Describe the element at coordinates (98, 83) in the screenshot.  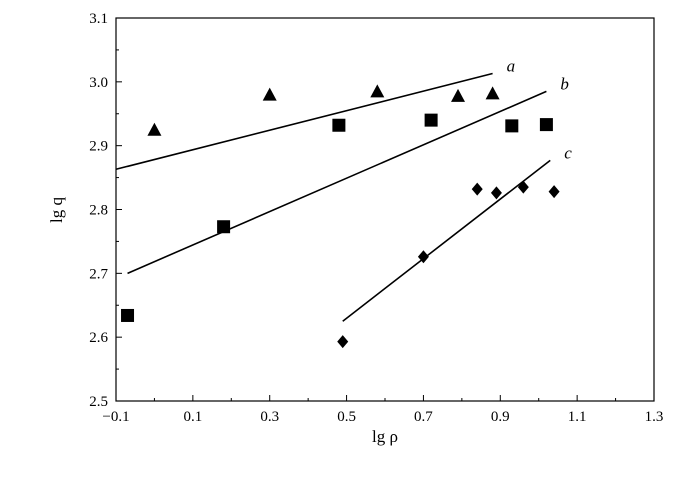
I see `y-tick-label: 3.0` at that location.